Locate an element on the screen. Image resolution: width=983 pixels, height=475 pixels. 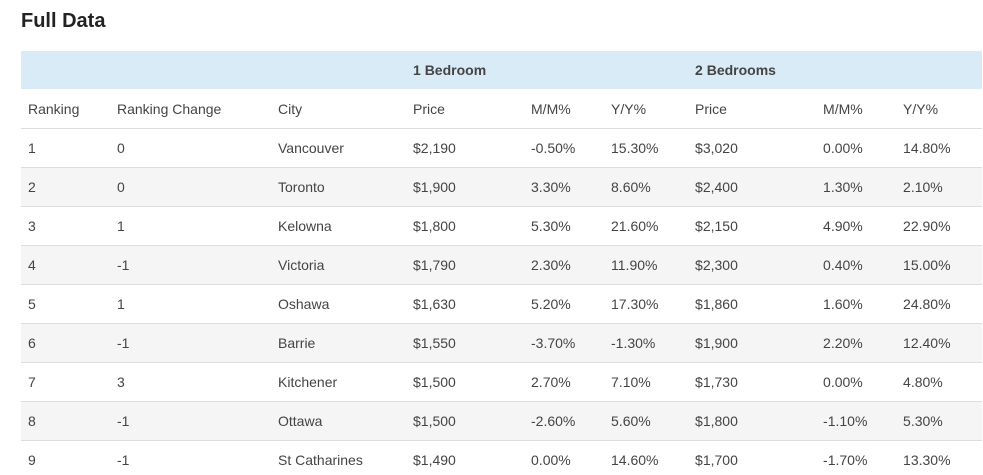
column-ranking-cell: 7 is located at coordinates (65, 382).